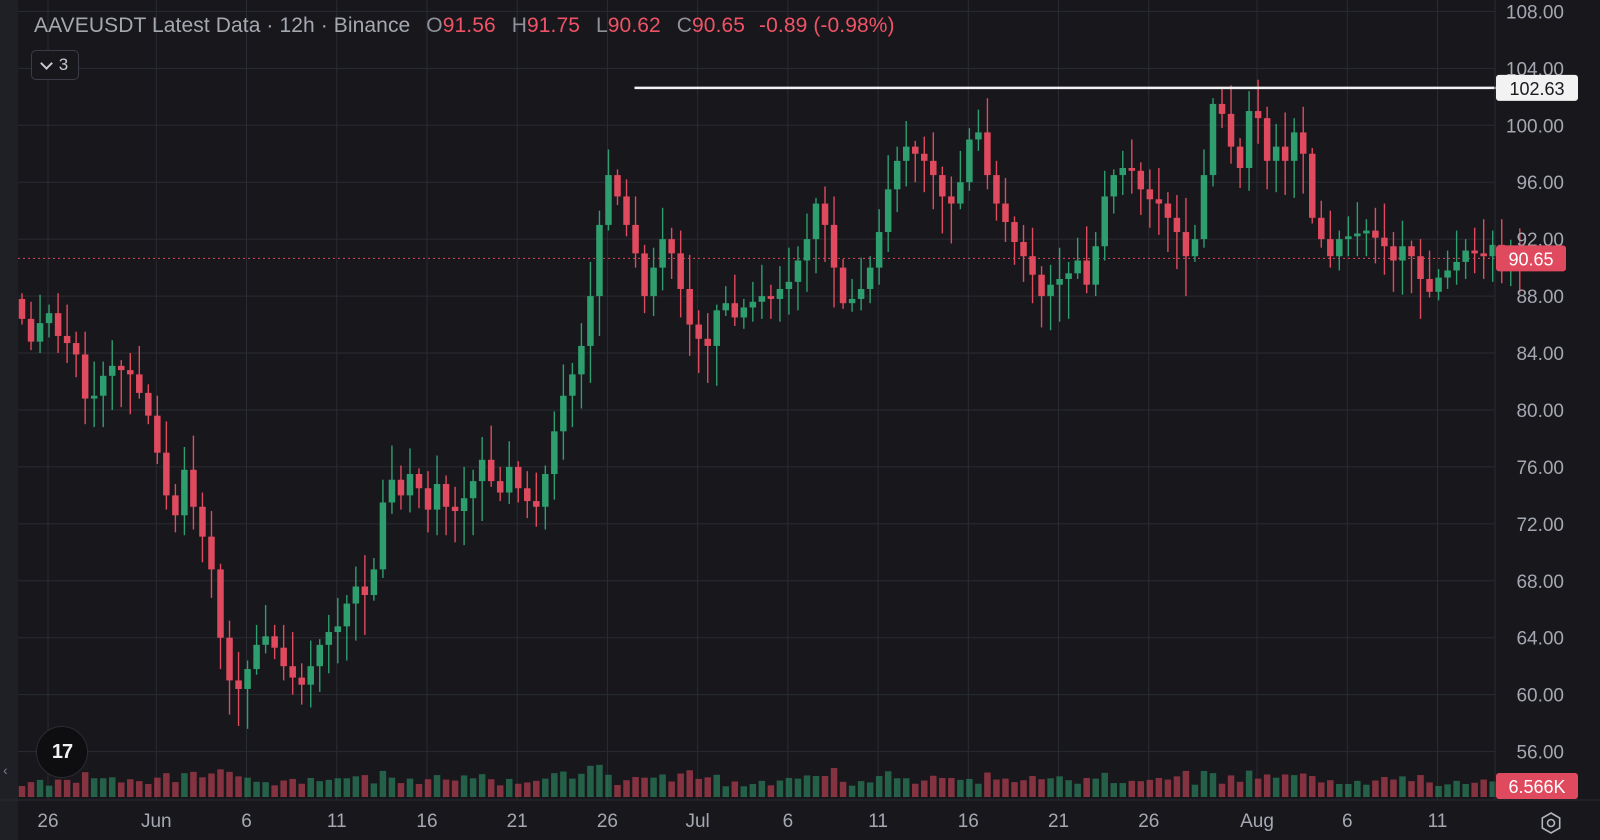 Image resolution: width=1600 pixels, height=840 pixels. Describe the element at coordinates (246, 821) in the screenshot. I see `time-tick-label: 6` at that location.